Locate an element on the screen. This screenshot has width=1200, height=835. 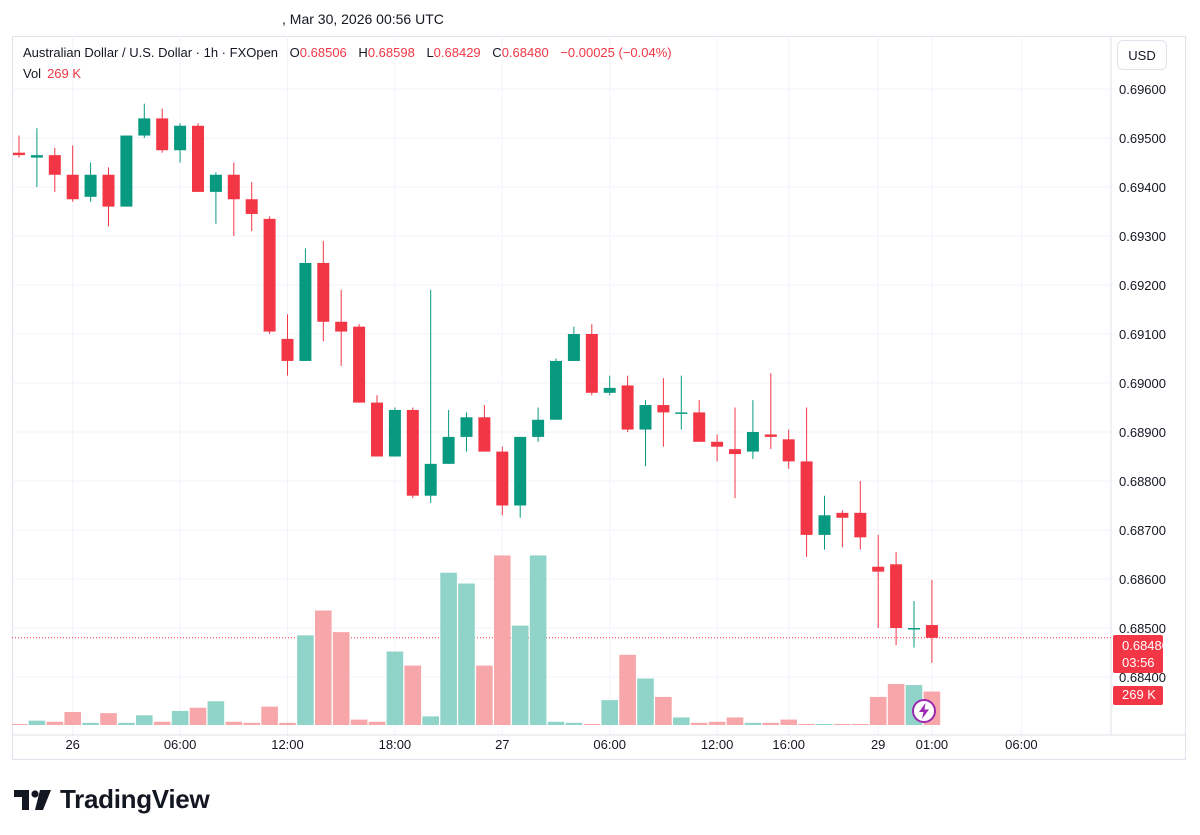
tradingview-logo: TradingView is located at coordinates (112, 799).